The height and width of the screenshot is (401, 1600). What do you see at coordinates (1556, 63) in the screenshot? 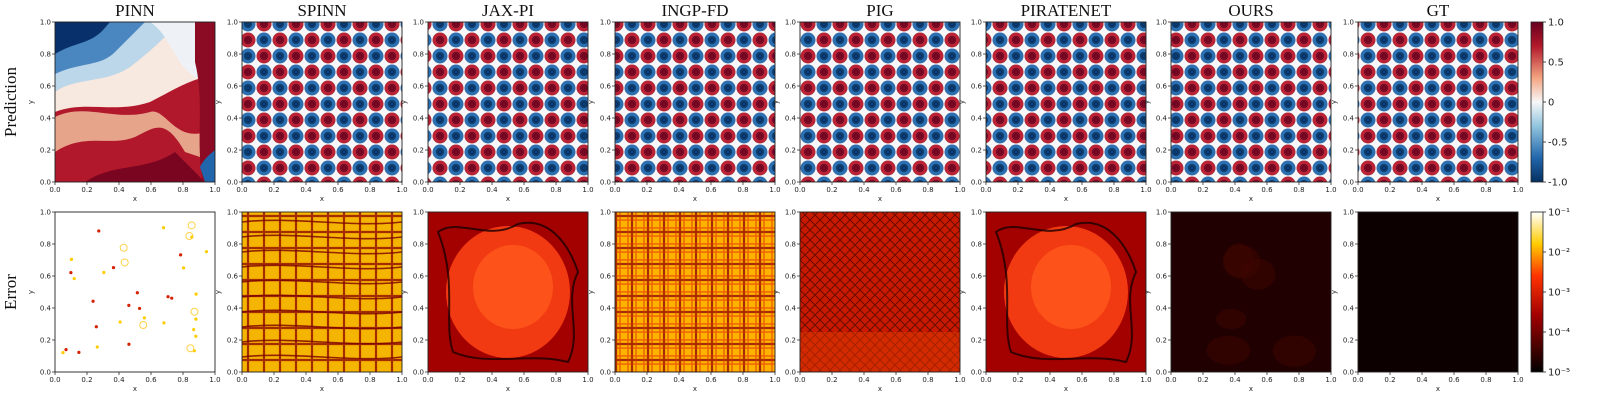
I see `colorbar-tick-label: 0.5` at bounding box center [1556, 63].